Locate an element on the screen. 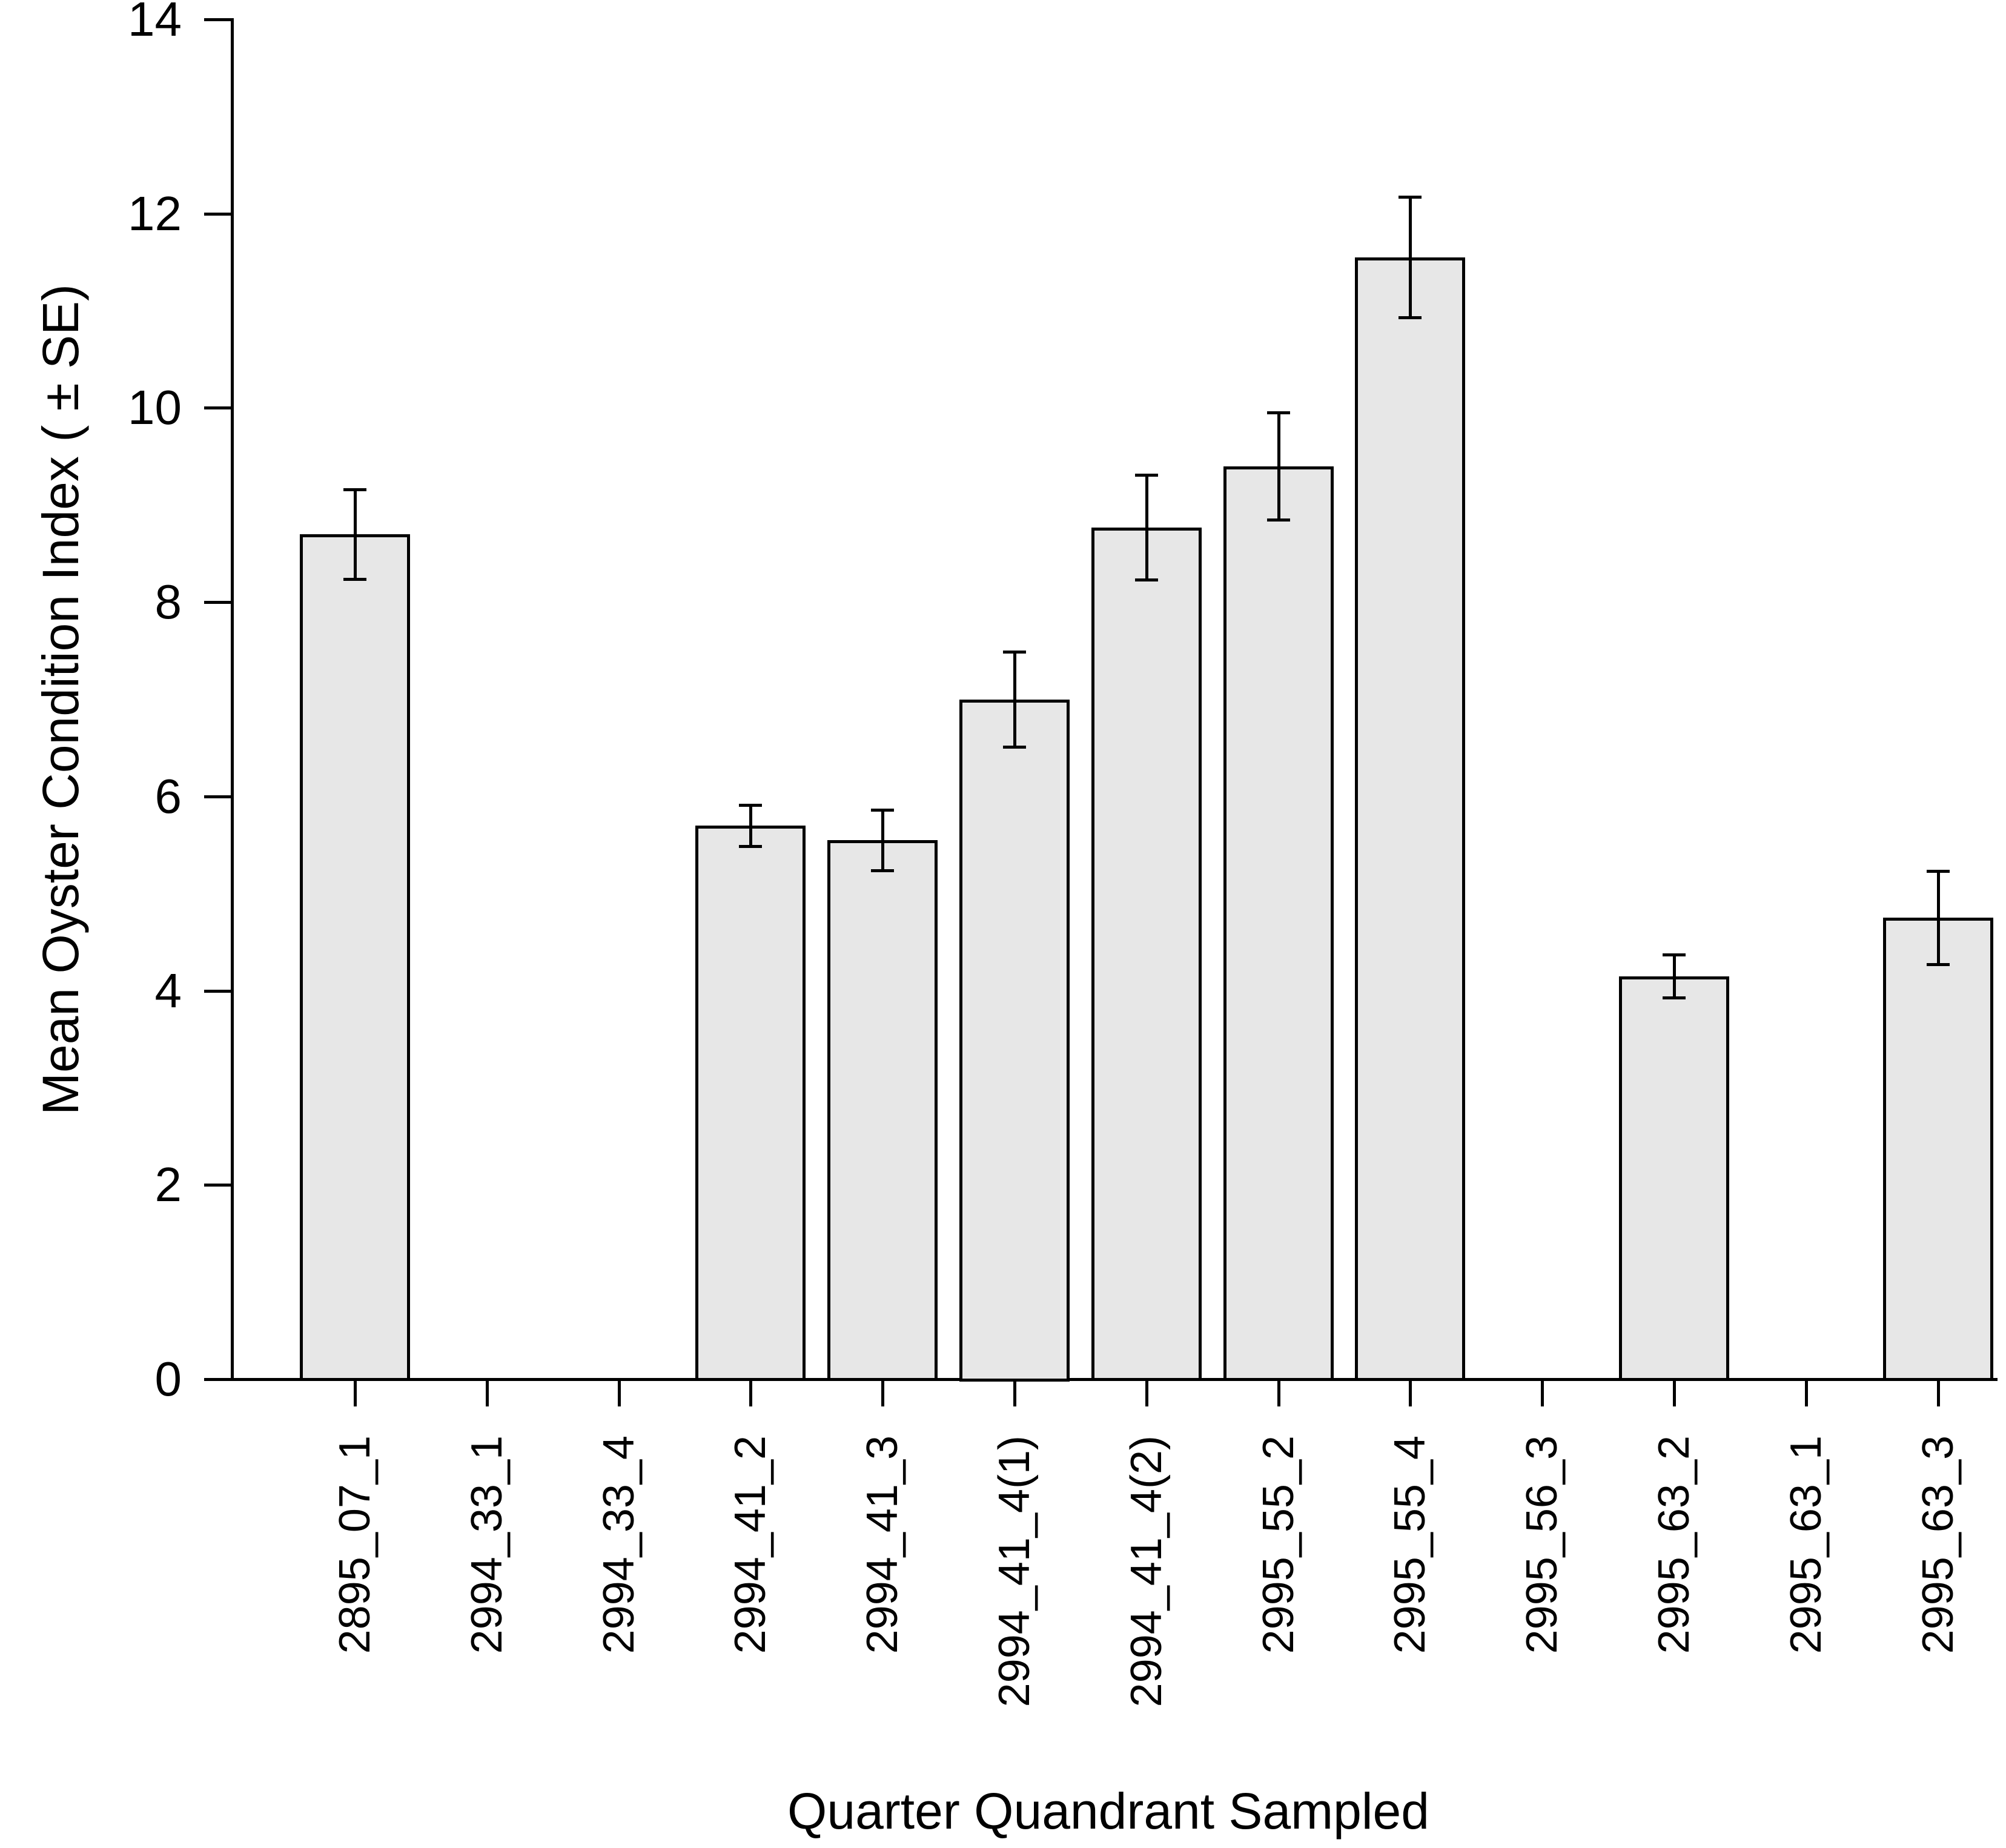 The image size is (2006, 1848). x-tick-label: 2994_41_4(2) is located at coordinates (1147, 1571).